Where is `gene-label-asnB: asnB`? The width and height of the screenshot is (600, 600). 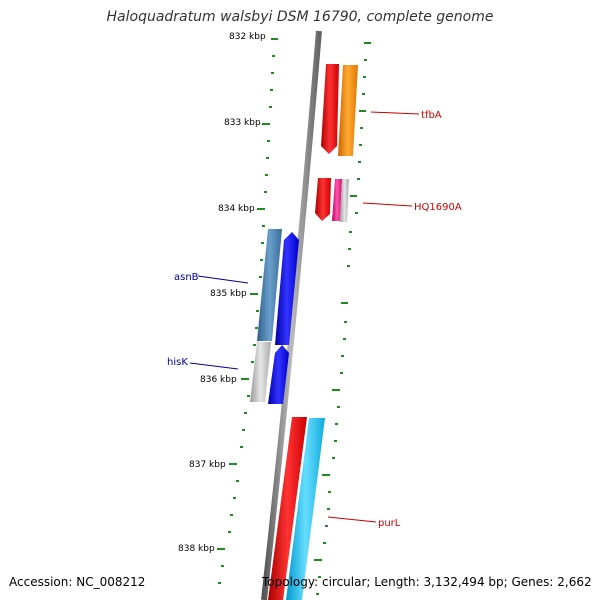 gene-label-asnB: asnB is located at coordinates (186, 277).